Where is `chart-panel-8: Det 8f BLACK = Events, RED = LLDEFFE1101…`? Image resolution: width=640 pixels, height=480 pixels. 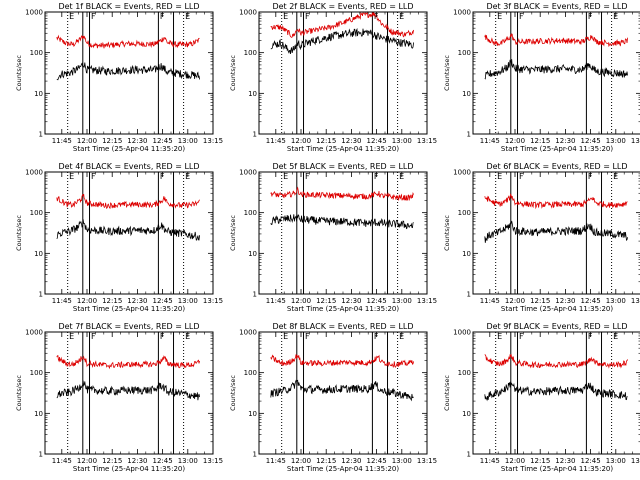
chart-panel-8: Det 8f BLACK = Events, RED = LLDEFFE1101… is located at coordinates (333, 397).